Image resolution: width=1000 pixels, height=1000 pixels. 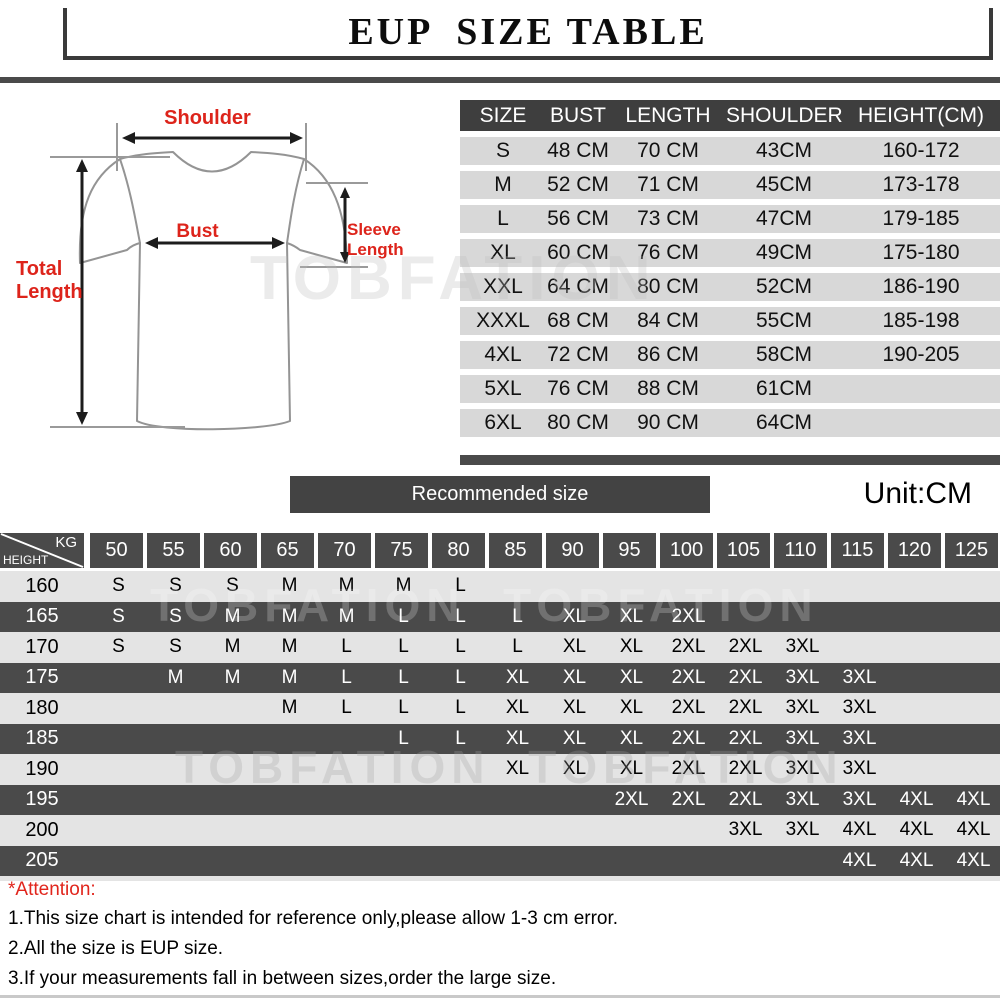 What do you see at coordinates (287, 550) in the screenshot?
I see `weight-header-cell: 65` at bounding box center [287, 550].